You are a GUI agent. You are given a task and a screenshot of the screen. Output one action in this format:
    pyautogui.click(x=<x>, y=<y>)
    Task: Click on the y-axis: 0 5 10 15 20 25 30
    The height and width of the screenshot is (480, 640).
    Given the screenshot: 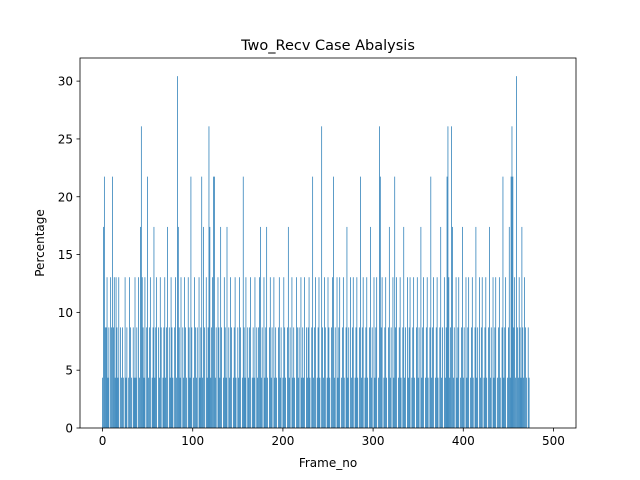 What is the action you would take?
    pyautogui.click(x=69, y=255)
    